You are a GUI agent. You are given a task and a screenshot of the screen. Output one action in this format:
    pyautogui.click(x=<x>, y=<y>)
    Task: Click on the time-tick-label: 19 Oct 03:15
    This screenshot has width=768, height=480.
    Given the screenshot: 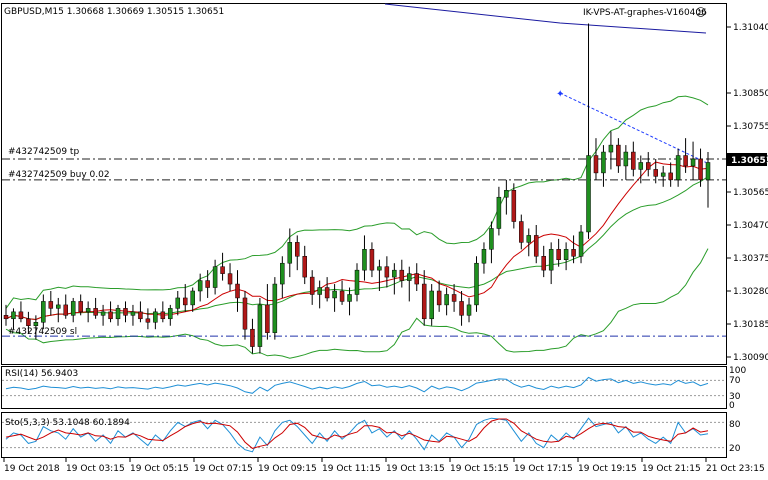 What is the action you would take?
    pyautogui.click(x=95, y=469)
    